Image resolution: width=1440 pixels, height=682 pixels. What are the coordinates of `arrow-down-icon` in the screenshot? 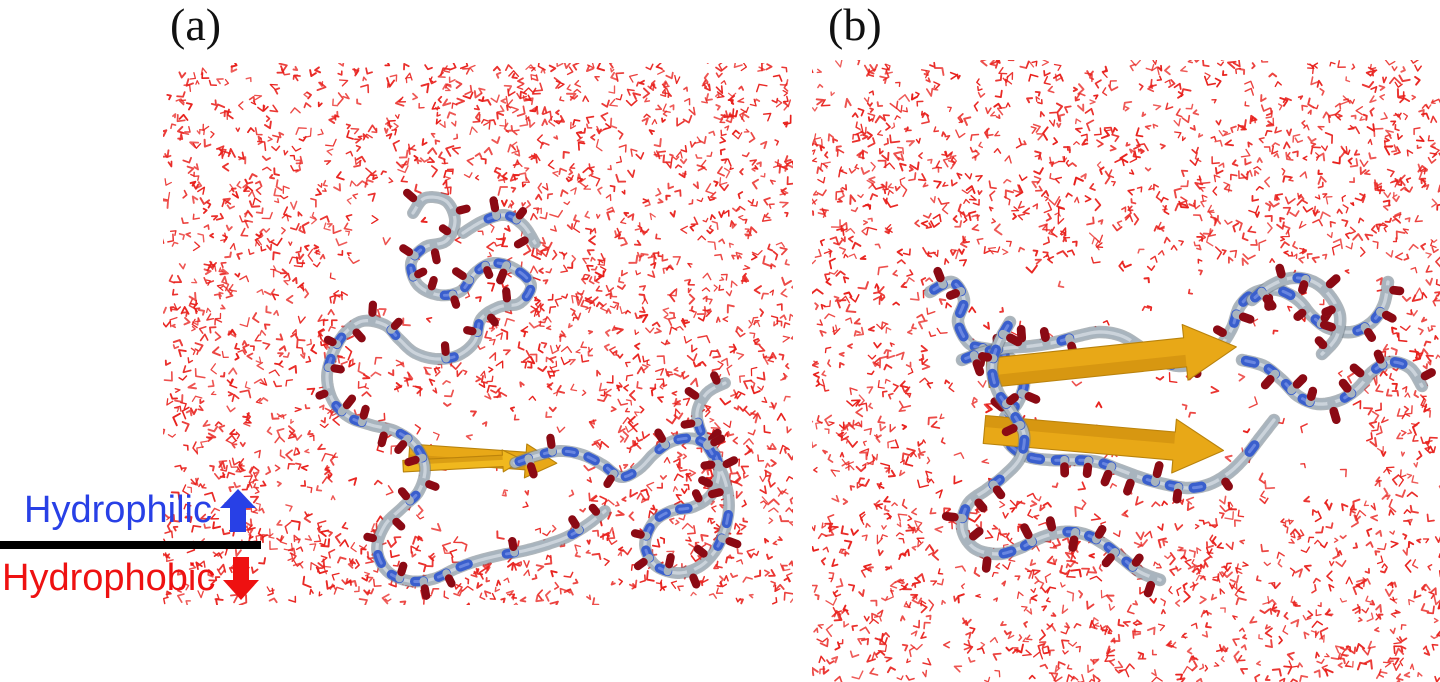 It's located at (241, 578).